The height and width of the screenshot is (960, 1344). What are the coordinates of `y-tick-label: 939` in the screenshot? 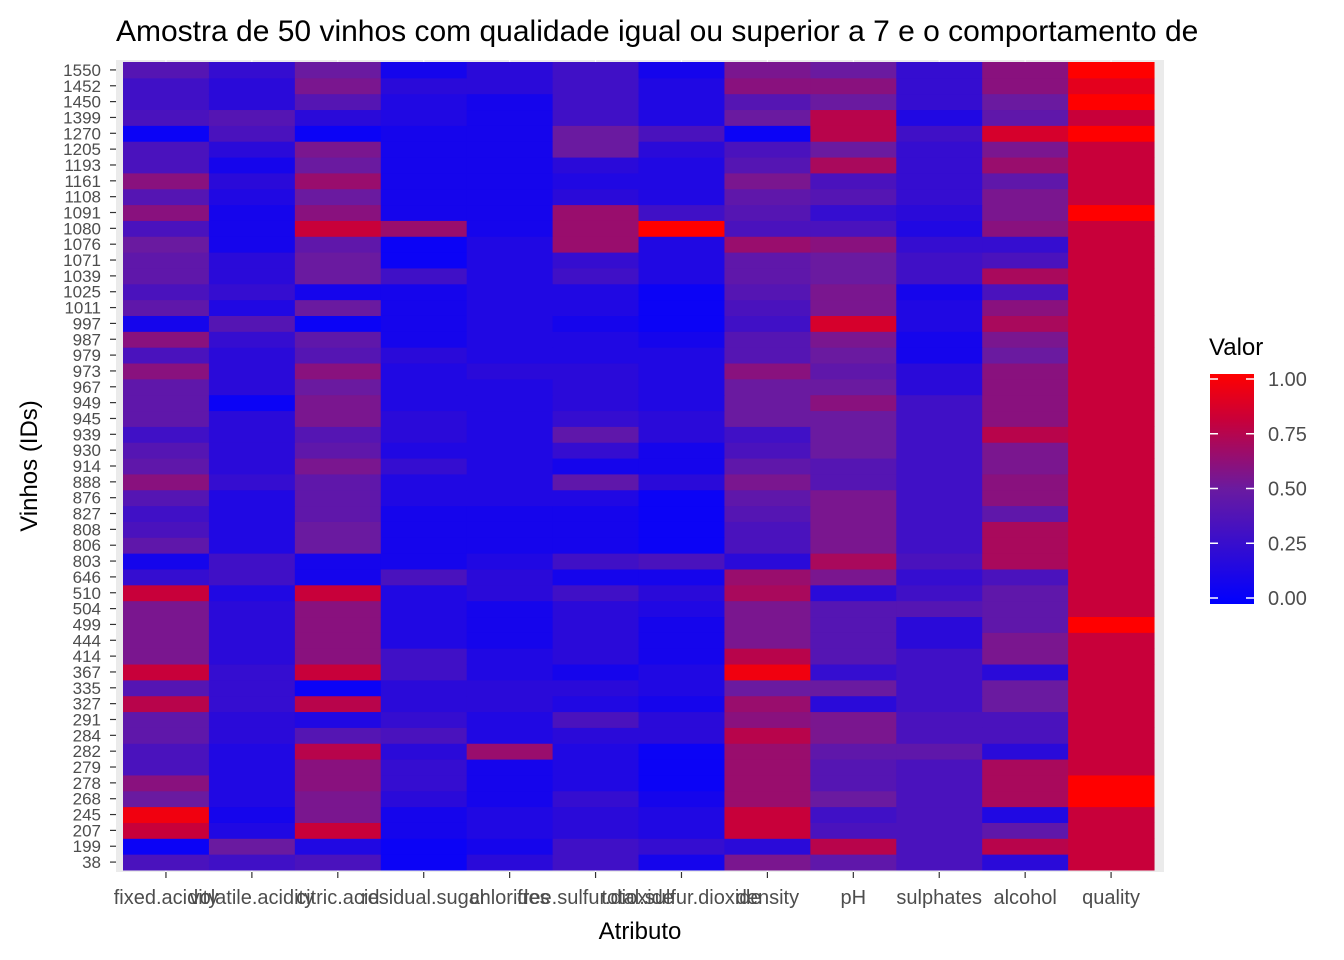 It's located at (87, 434).